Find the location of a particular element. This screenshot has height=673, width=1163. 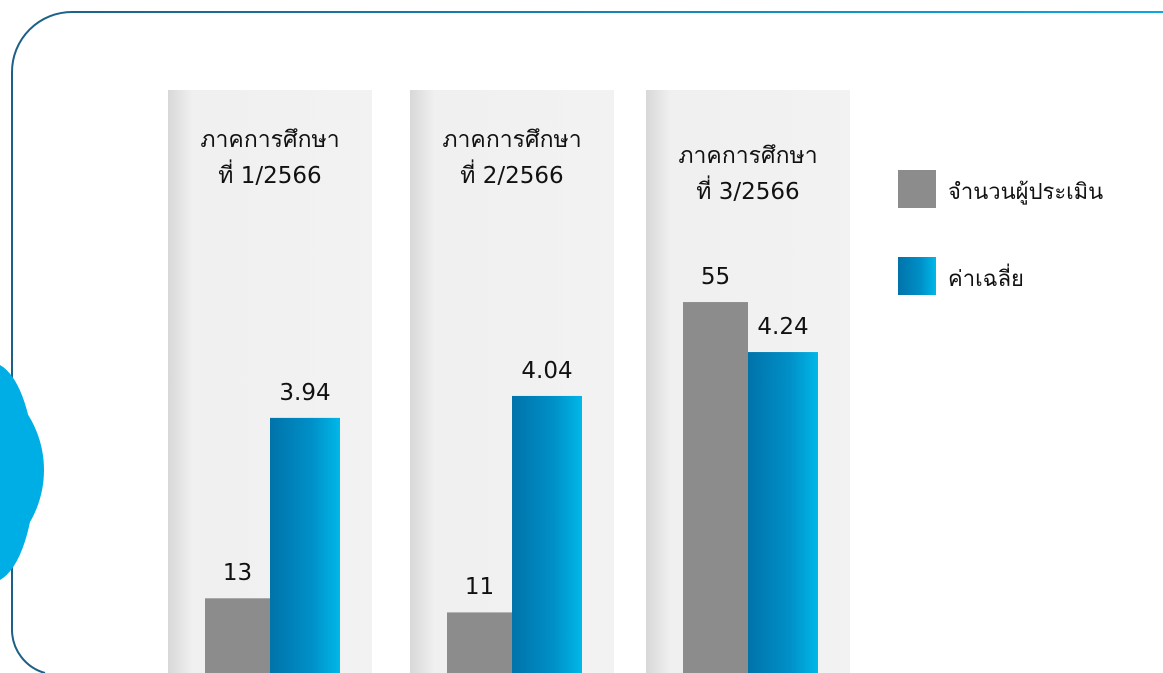

value-label: 55 is located at coordinates (715, 277).